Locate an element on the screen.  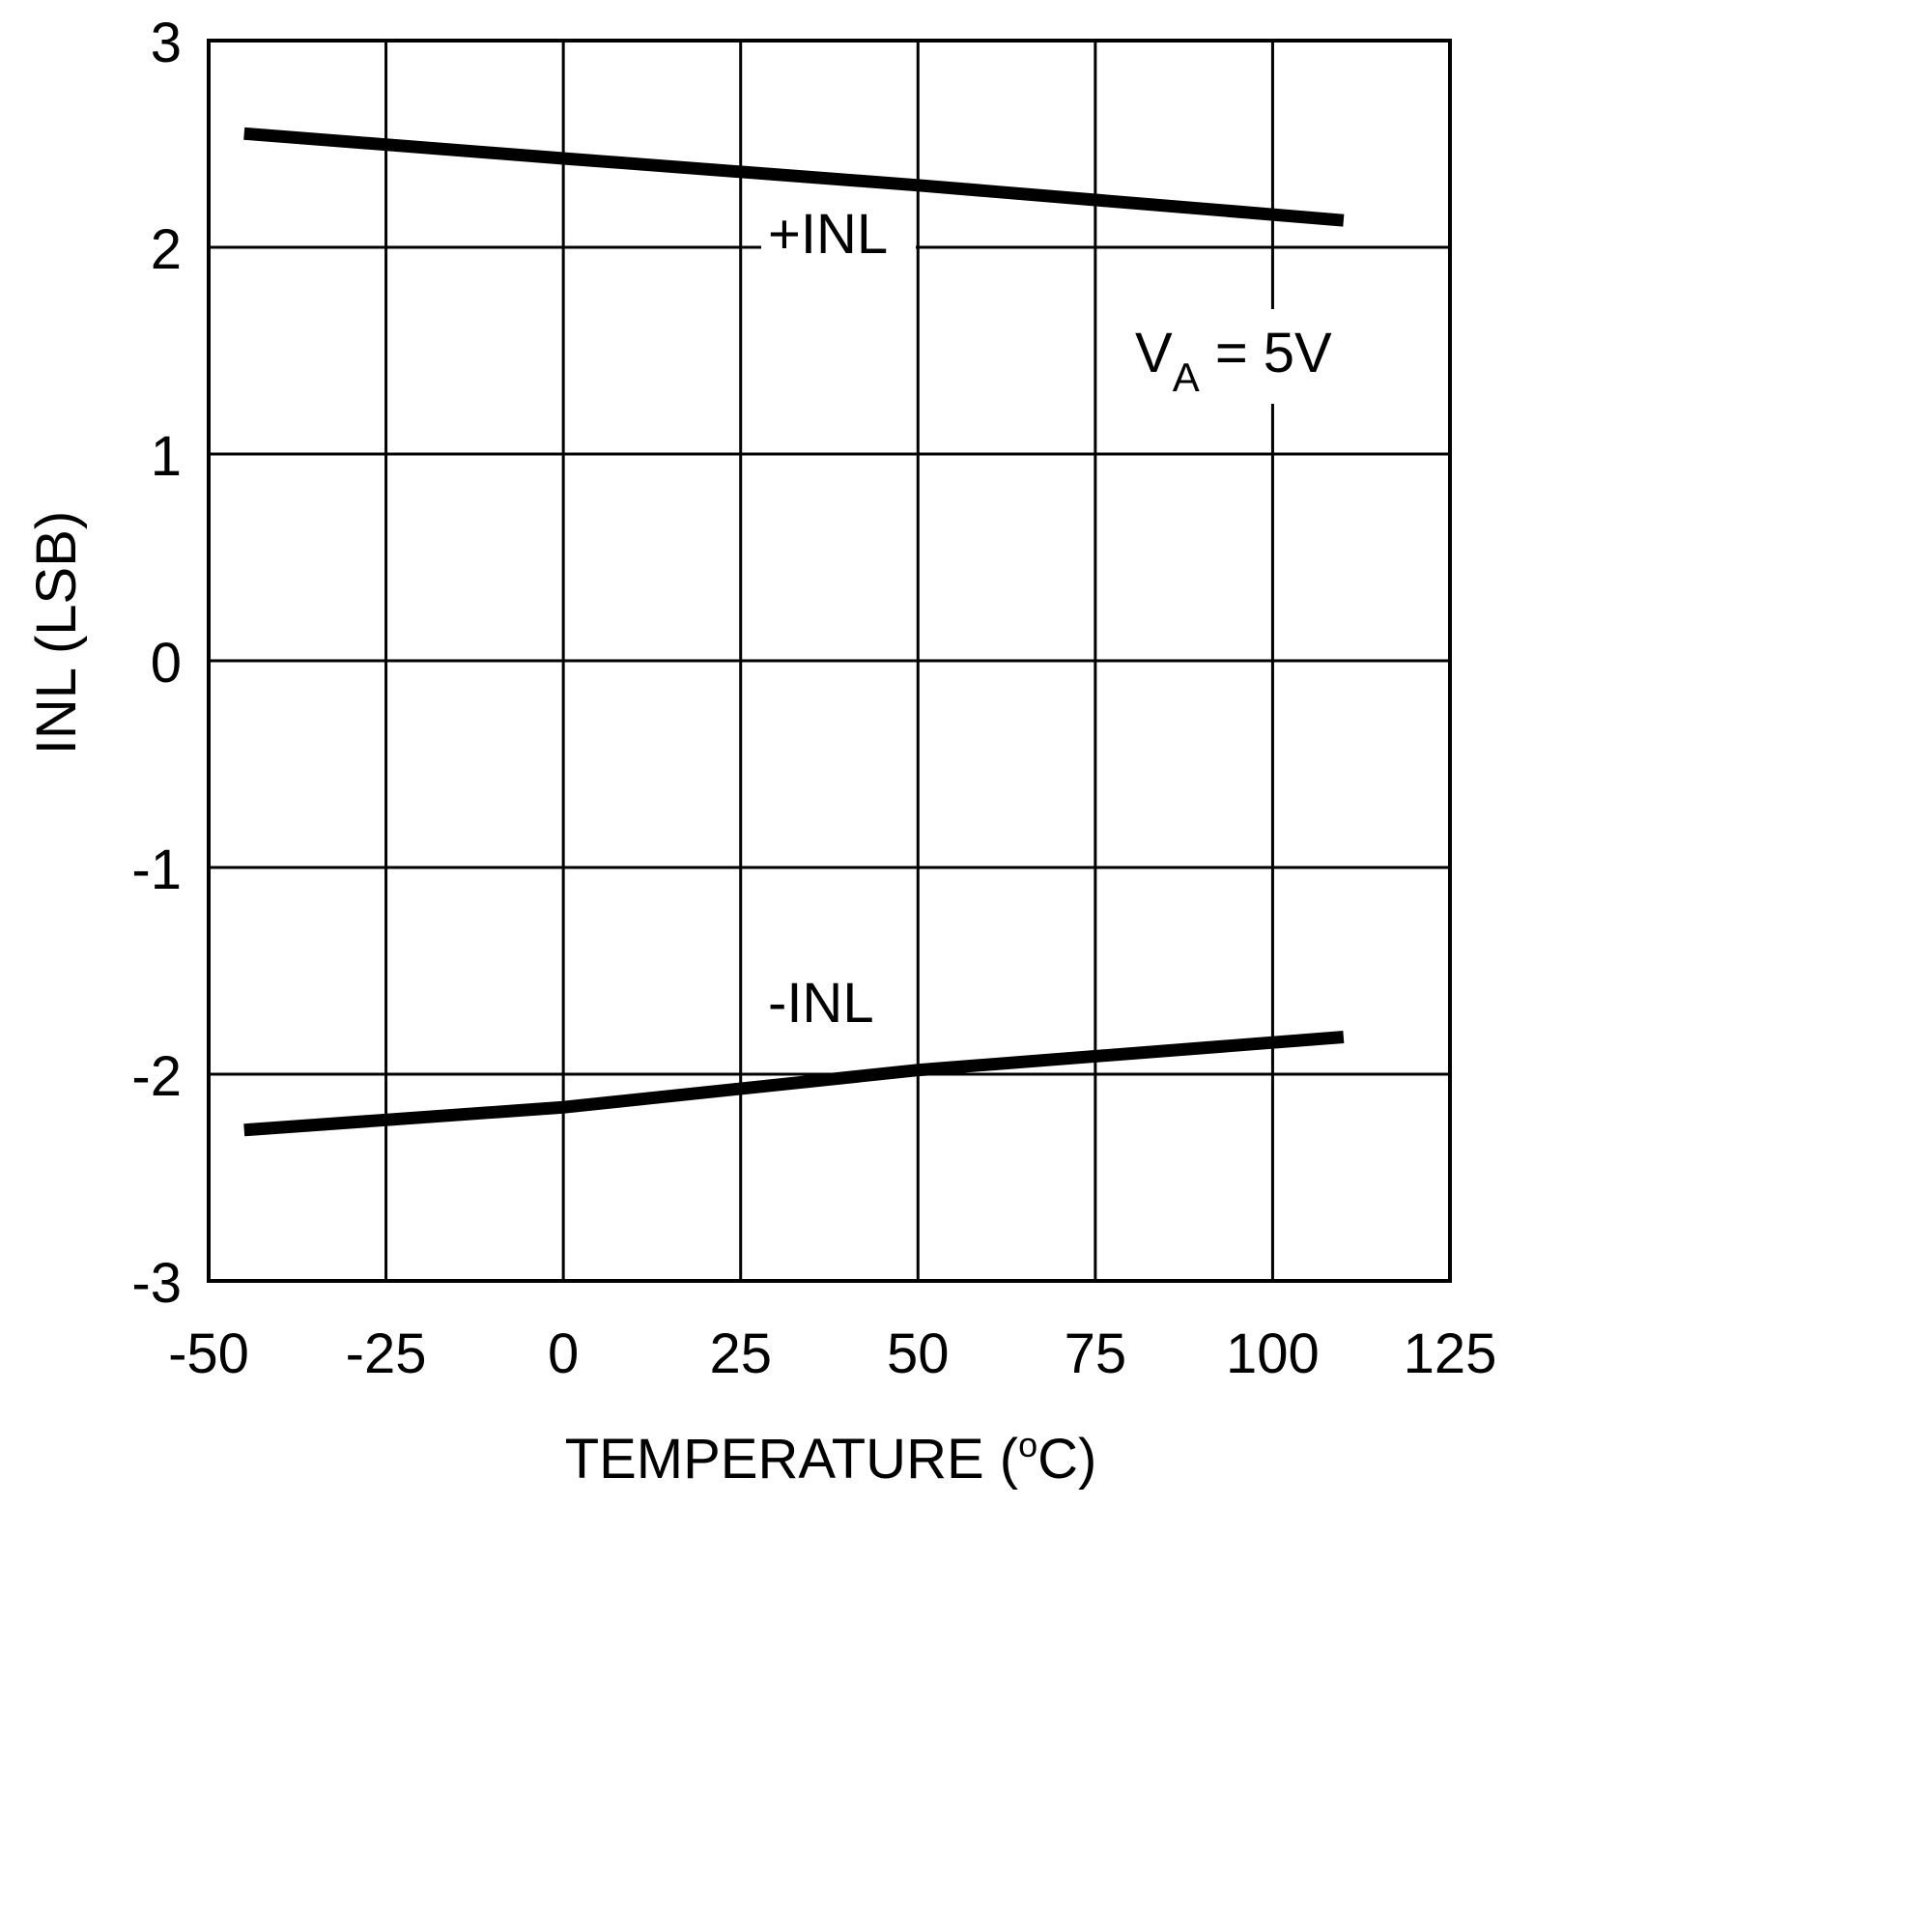
series-line-minus-inl is located at coordinates (794, 1083).